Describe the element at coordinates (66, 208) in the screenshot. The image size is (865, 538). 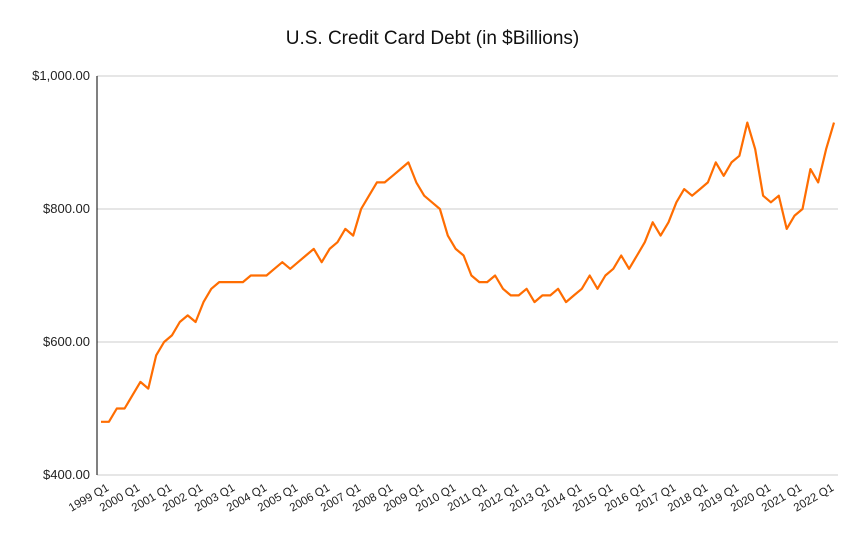
I see `y-tick-label: $800.00` at that location.